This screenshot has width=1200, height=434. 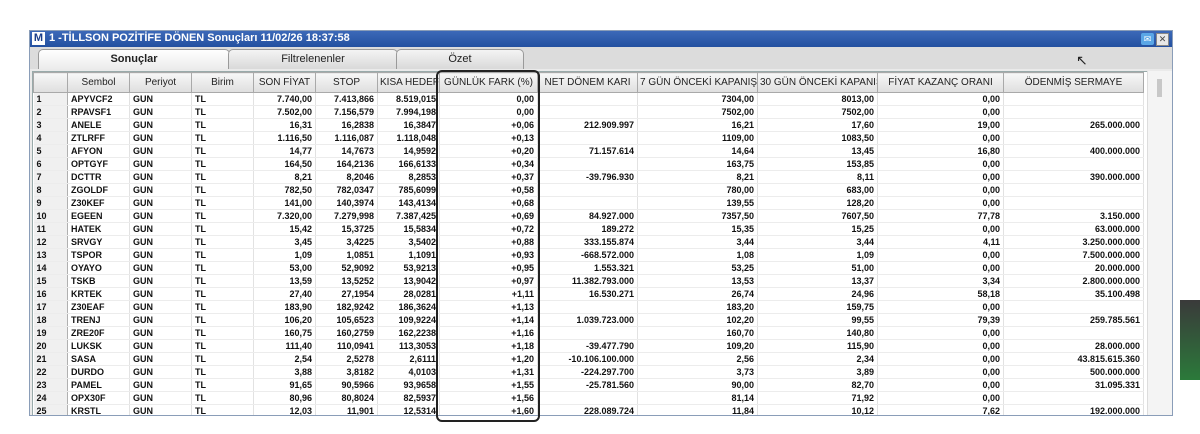 I want to click on table-cell: 90,00, so click(x=697, y=385).